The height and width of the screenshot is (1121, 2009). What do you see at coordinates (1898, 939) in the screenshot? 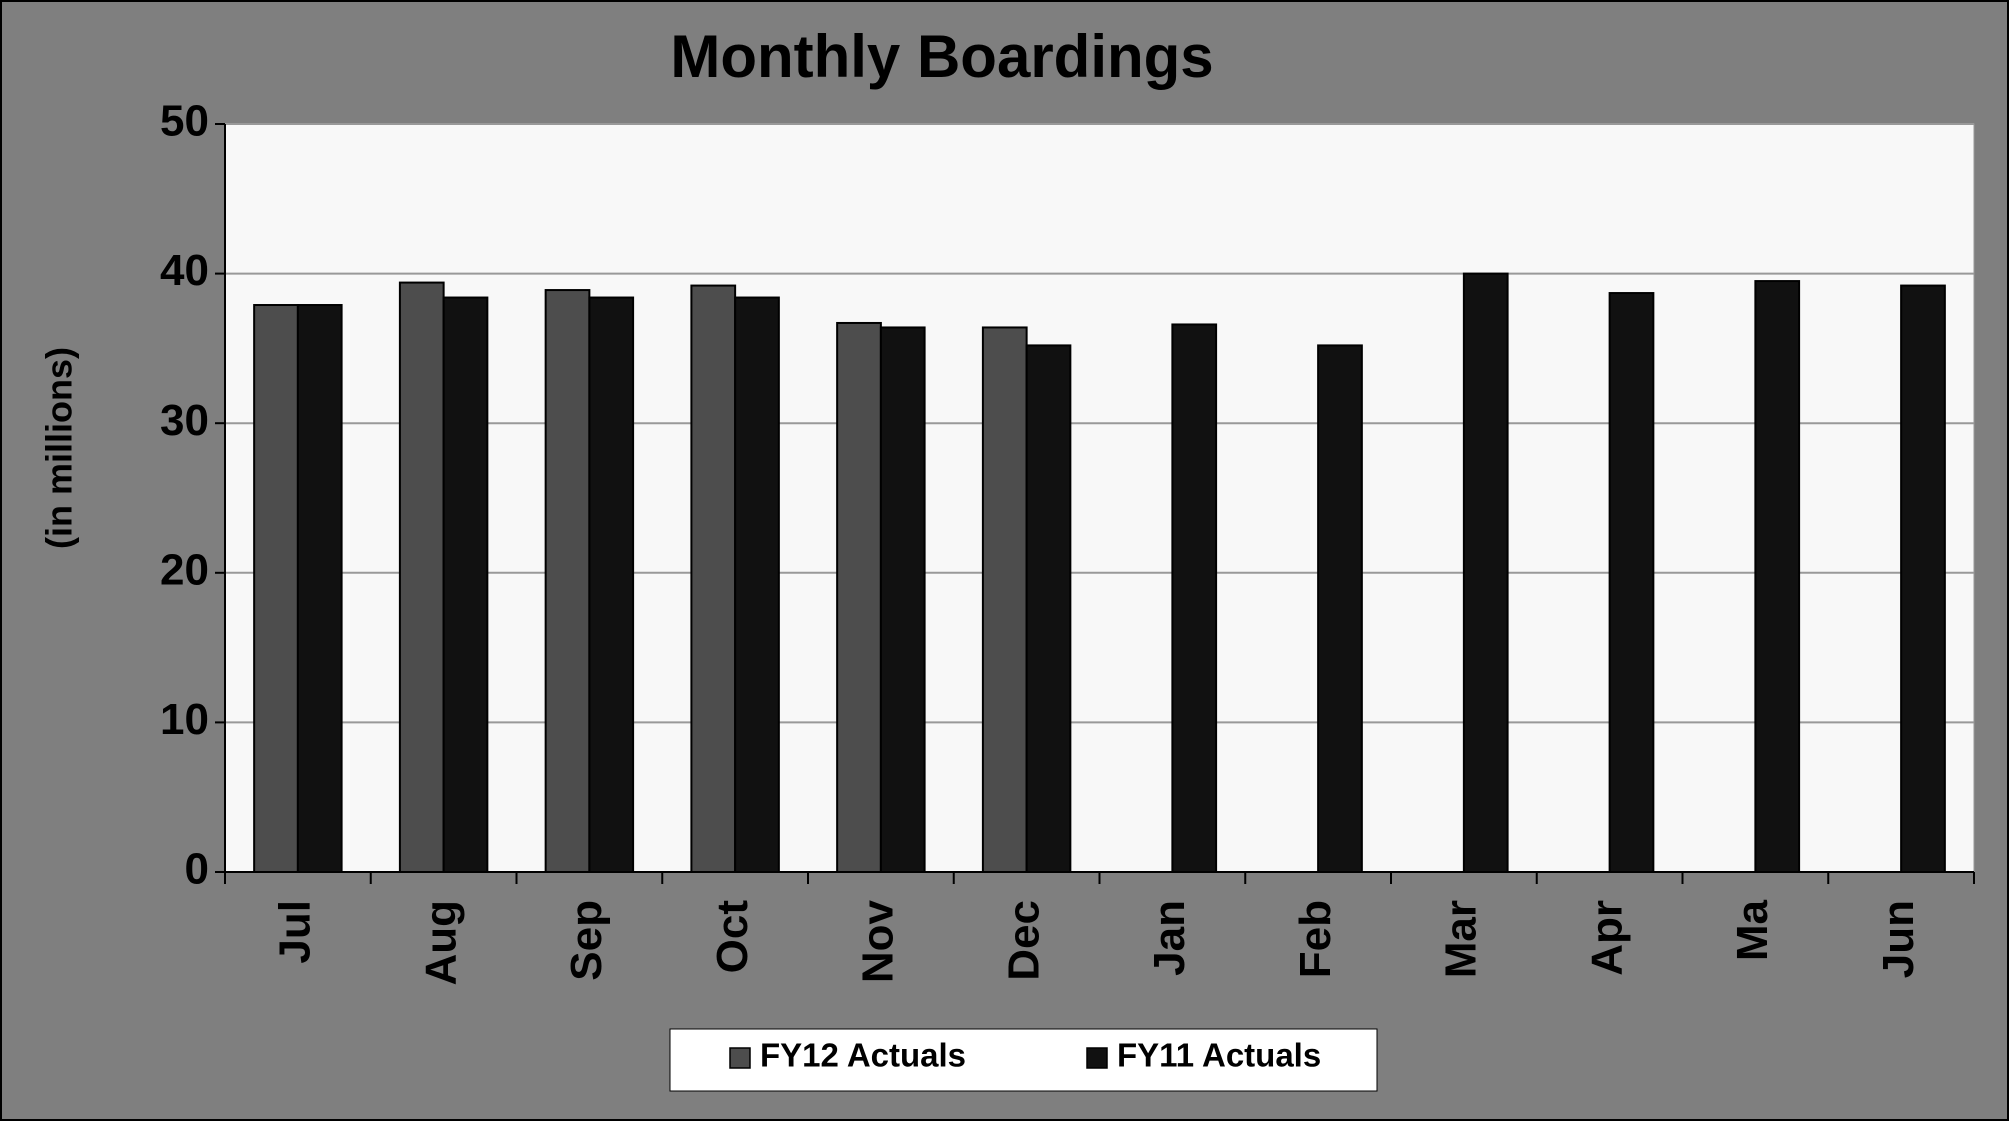
I see `x-tick-label: Jun` at bounding box center [1898, 939].